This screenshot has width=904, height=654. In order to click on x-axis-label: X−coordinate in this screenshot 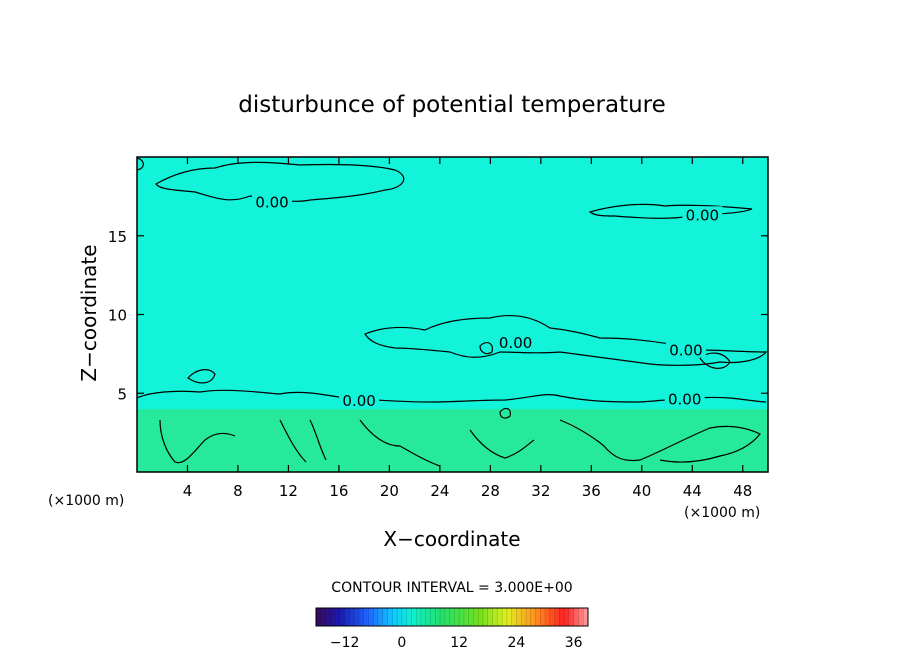, I will do `click(451, 539)`.